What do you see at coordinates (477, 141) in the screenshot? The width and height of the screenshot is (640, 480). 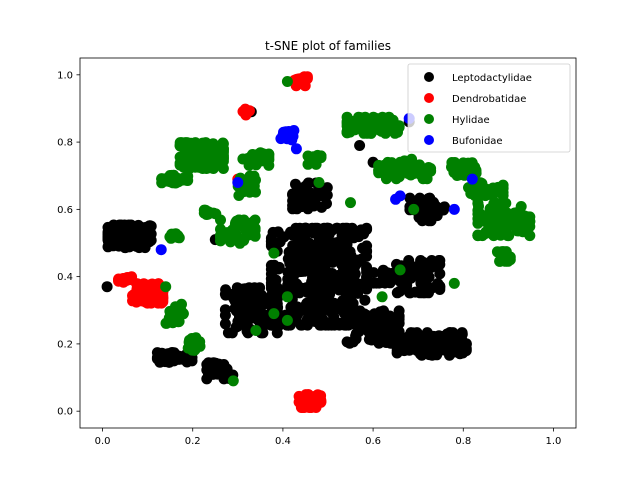 I see `legend-label: Bufonidae` at bounding box center [477, 141].